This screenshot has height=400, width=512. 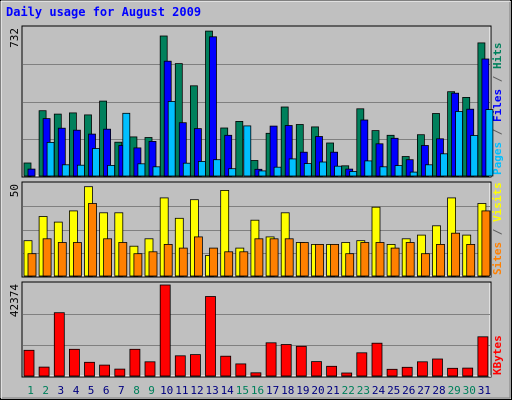 I want to click on bottom-legend: KBytes, so click(x=497, y=355).